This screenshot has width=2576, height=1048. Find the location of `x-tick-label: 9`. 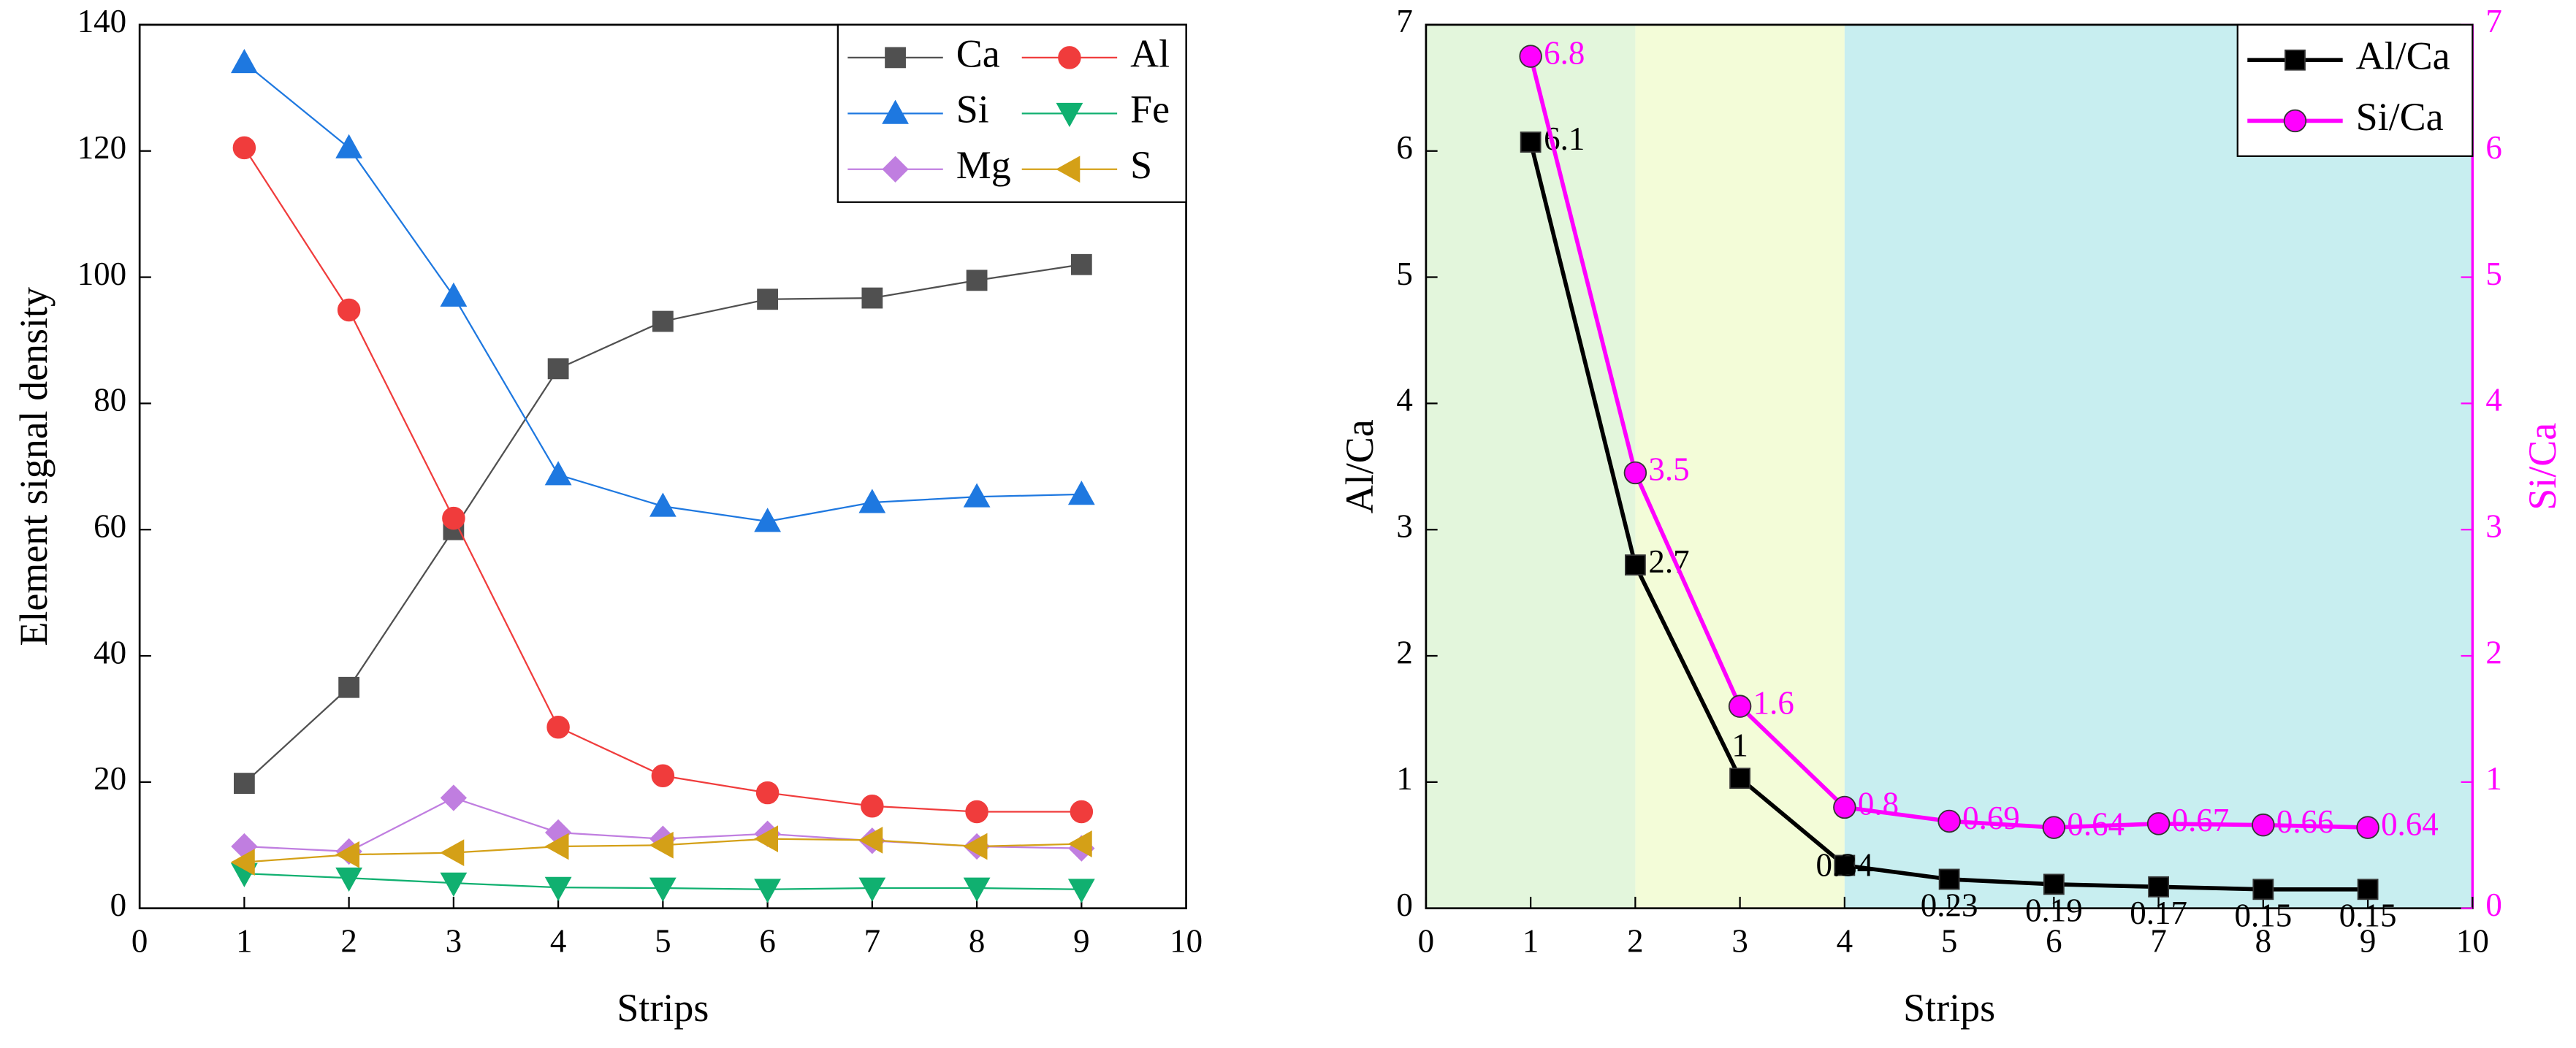

x-tick-label: 9 is located at coordinates (2368, 940).